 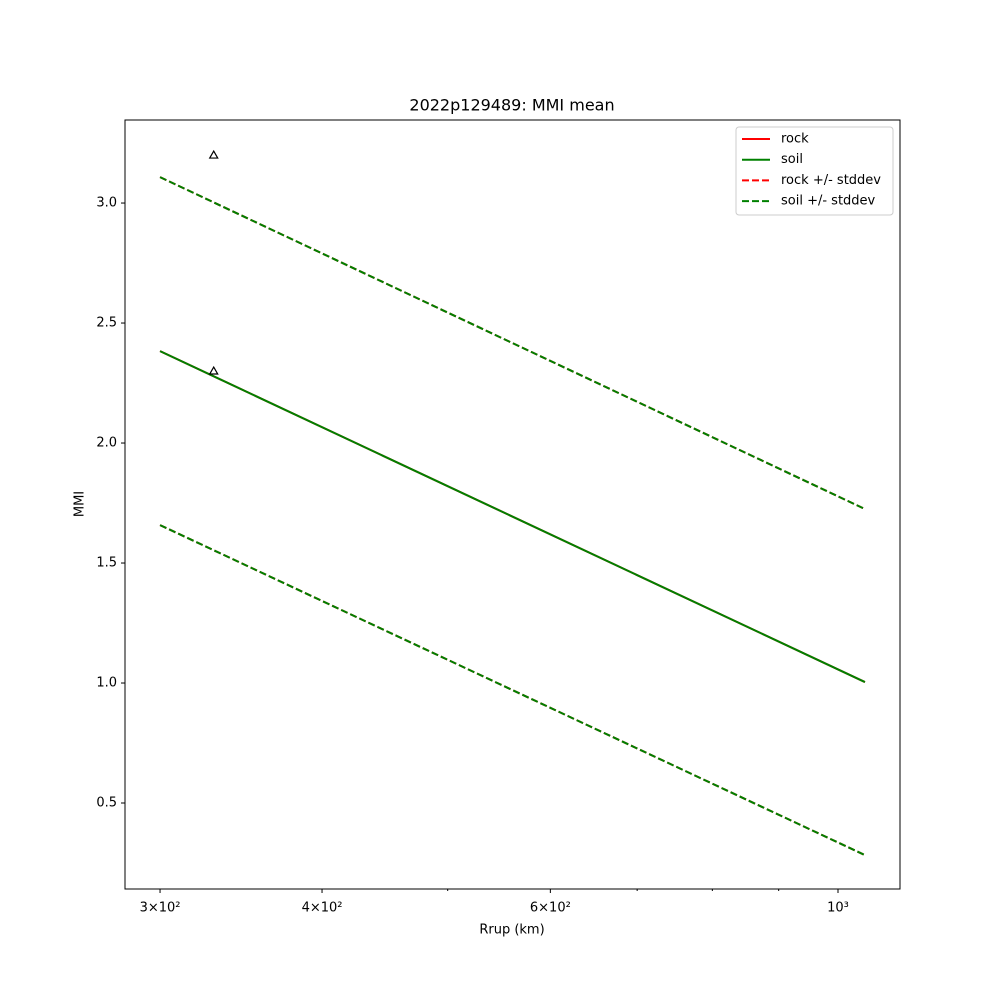 I want to click on y-tick-label: 2.5, so click(x=106, y=323).